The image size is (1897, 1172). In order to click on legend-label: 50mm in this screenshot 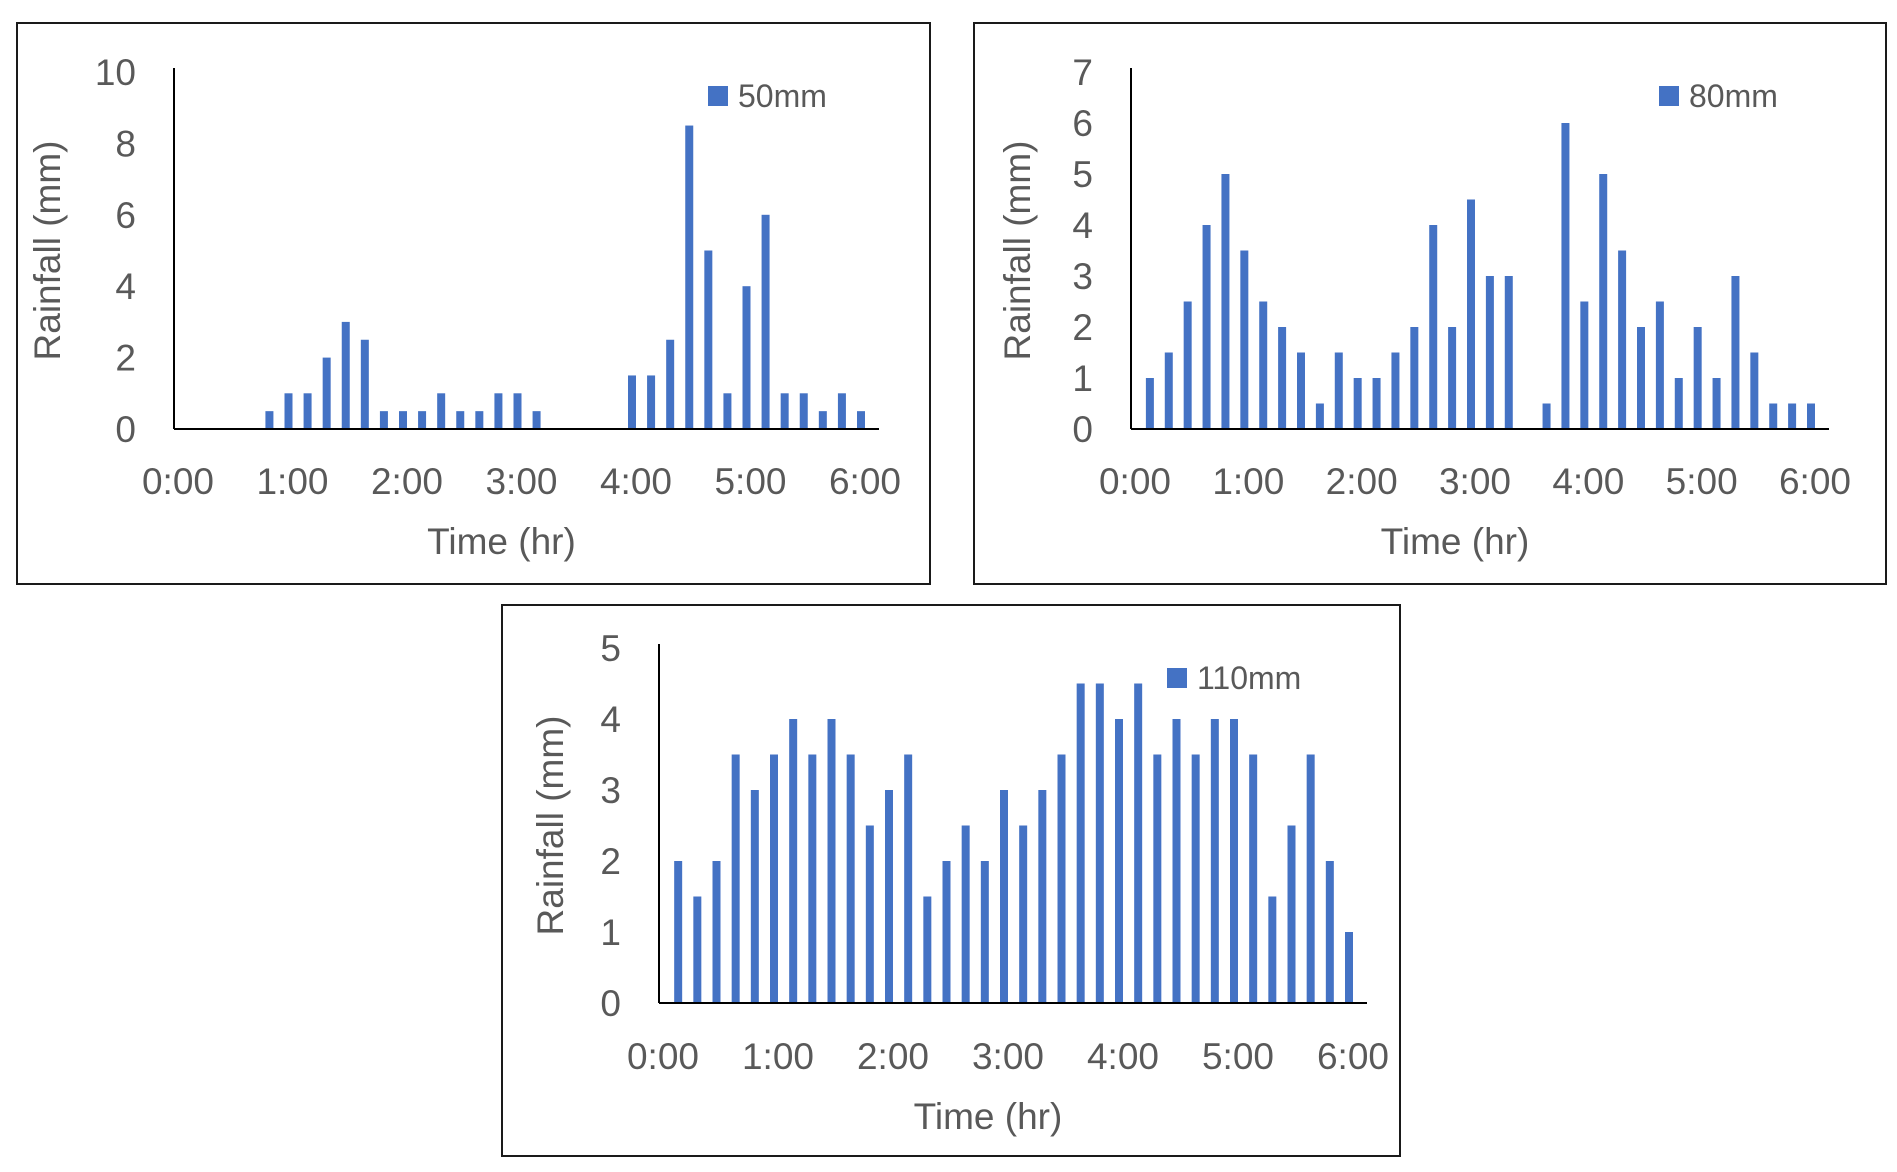, I will do `click(782, 96)`.